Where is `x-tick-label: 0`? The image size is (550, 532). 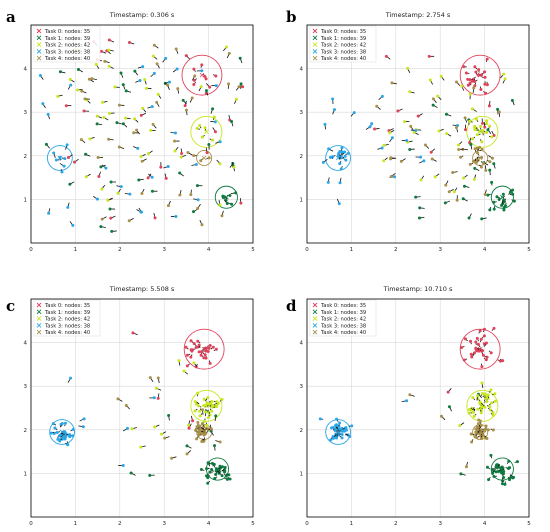 x-tick-label: 0 is located at coordinates (307, 250).